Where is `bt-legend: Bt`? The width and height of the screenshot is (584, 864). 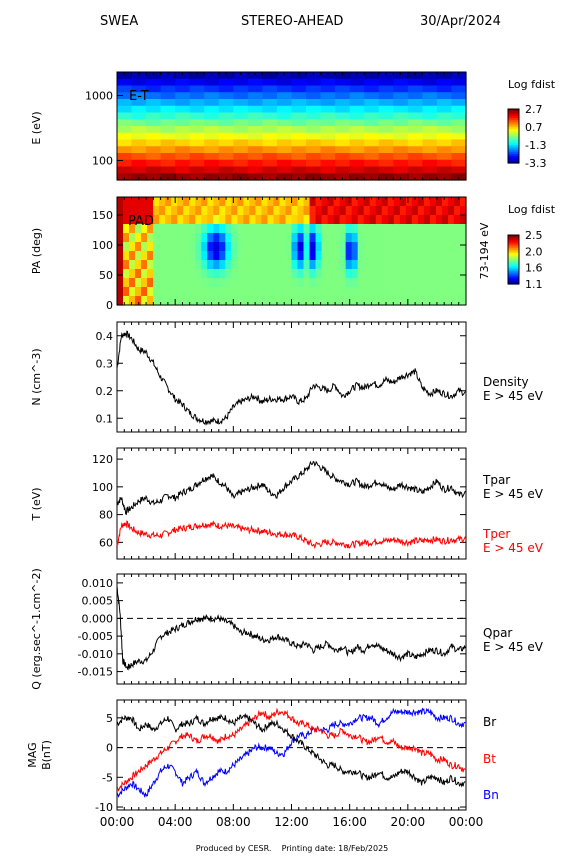
bt-legend: Bt is located at coordinates (489, 759).